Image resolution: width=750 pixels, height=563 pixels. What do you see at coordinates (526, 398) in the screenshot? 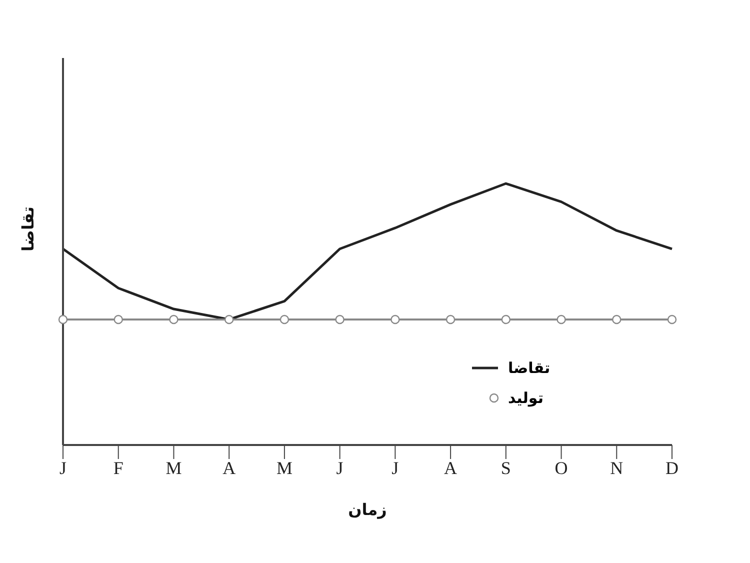
I see `legend-label: تولید` at bounding box center [526, 398].